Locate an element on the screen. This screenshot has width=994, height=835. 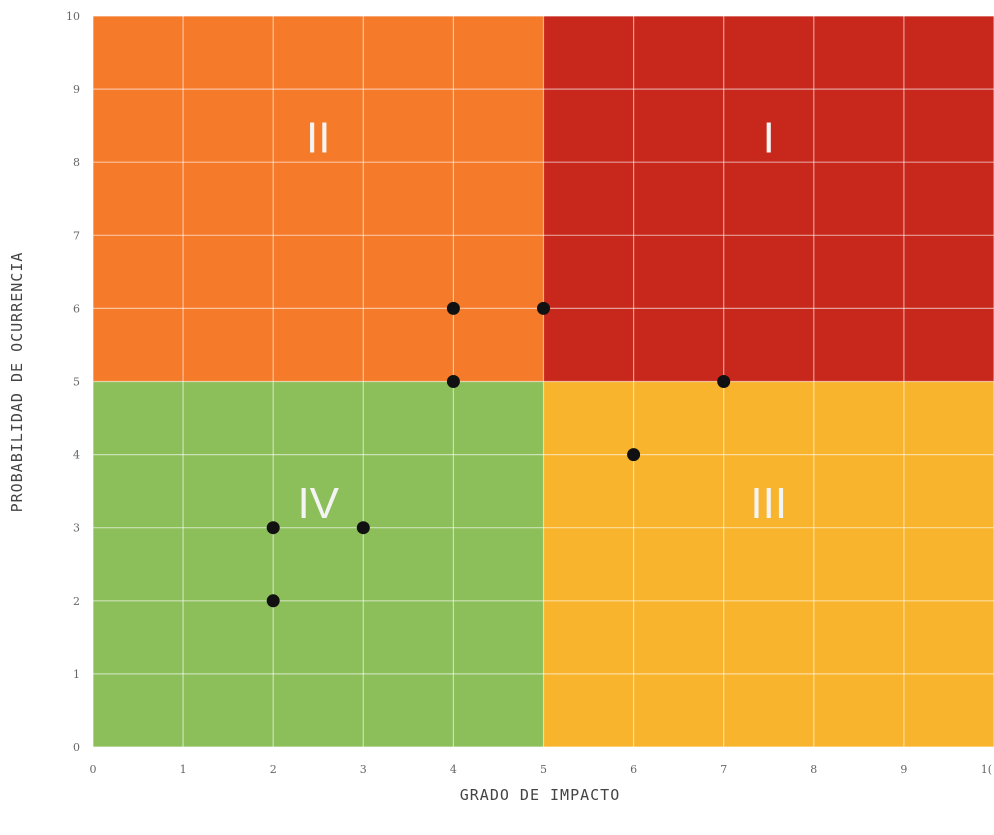
y-tick-label: 6 is located at coordinates (76, 308).